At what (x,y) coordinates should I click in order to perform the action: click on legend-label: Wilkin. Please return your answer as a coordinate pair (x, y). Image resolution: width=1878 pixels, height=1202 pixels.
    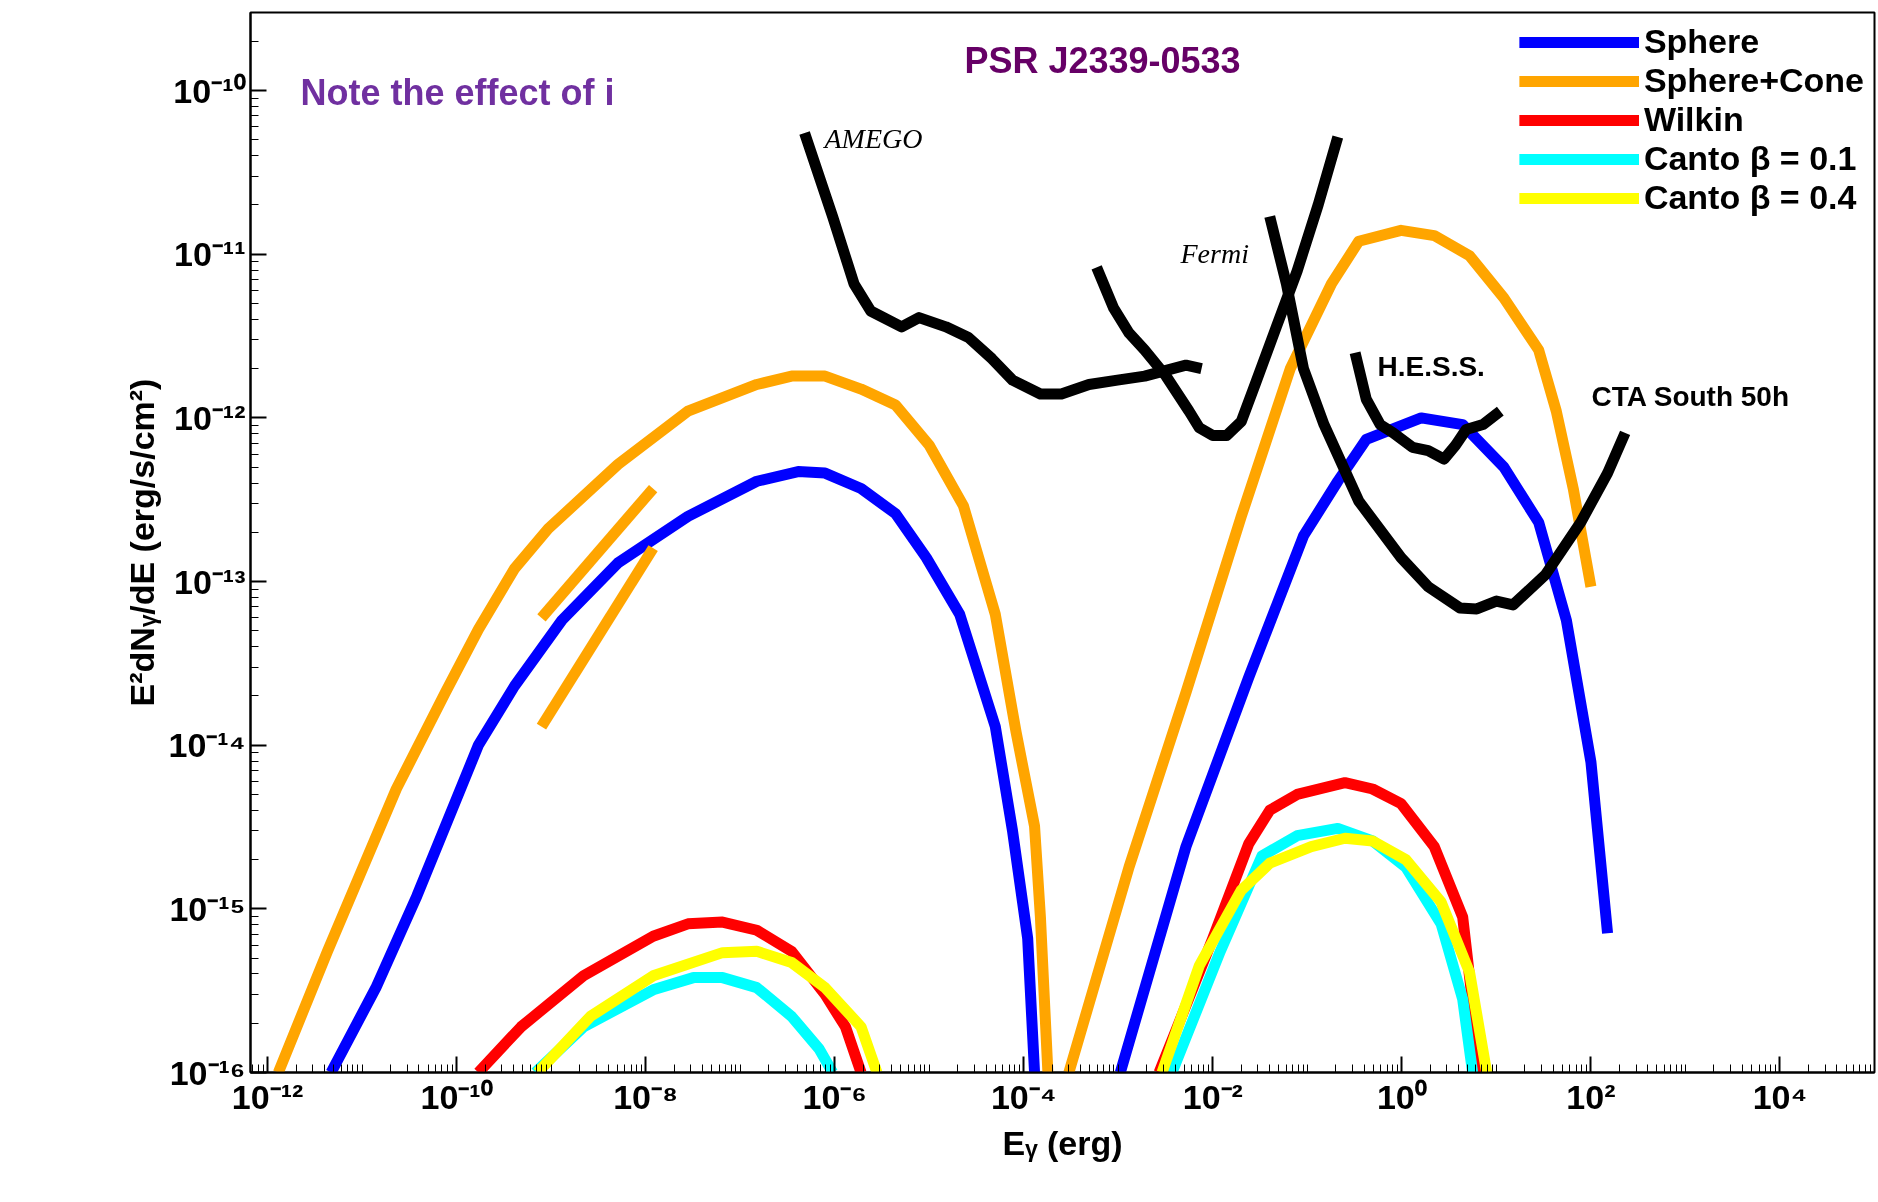
    Looking at the image, I should click on (1693, 119).